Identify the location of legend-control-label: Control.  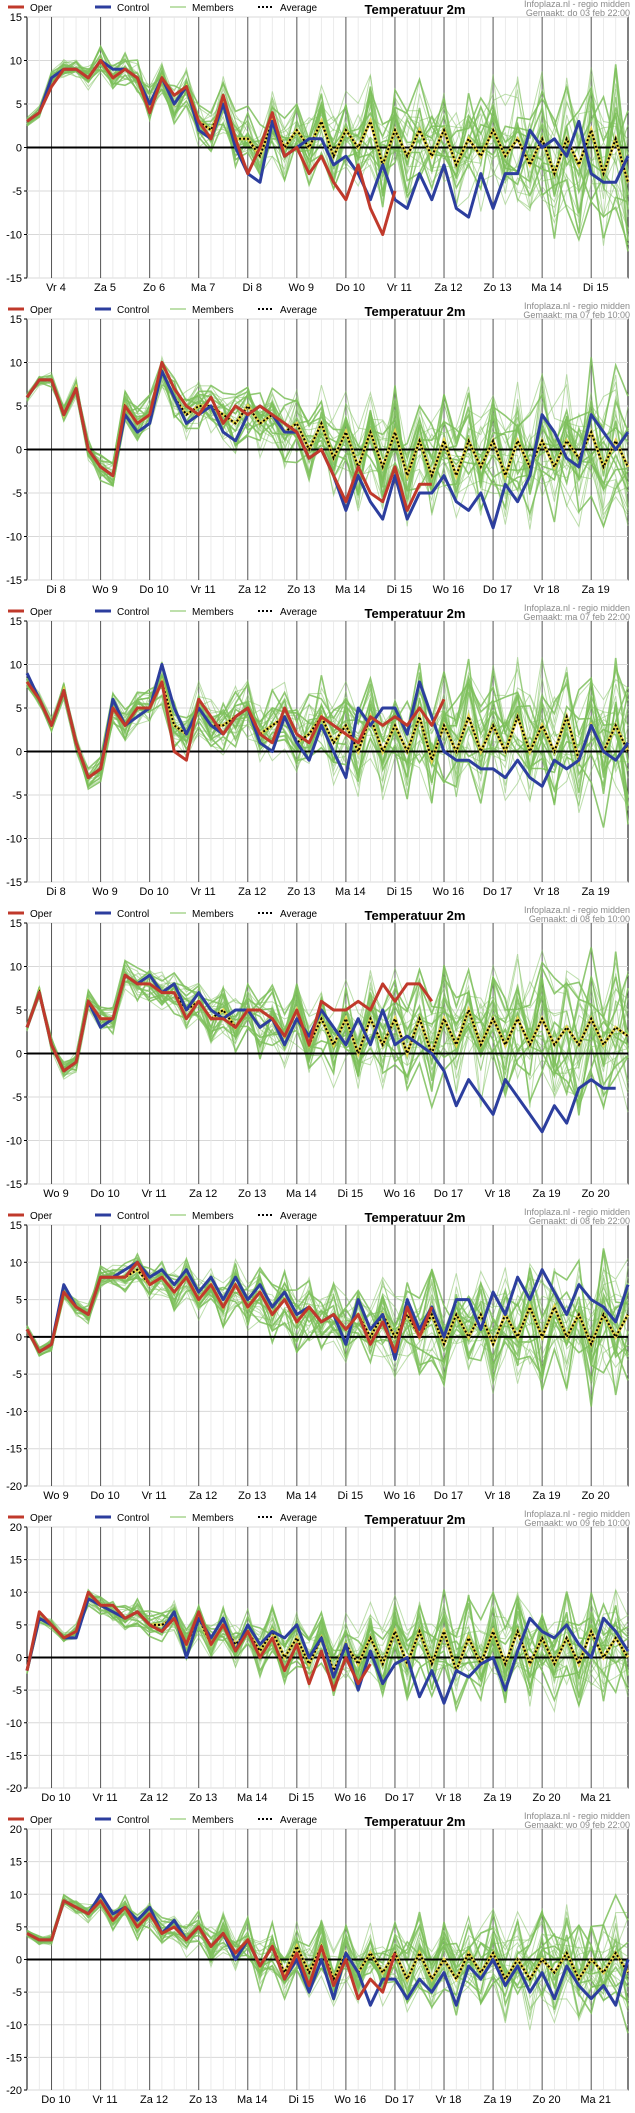
(133, 1518).